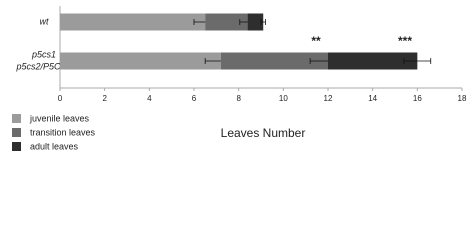 The image size is (474, 240). Describe the element at coordinates (328, 98) in the screenshot. I see `x-tick-label: 12` at that location.